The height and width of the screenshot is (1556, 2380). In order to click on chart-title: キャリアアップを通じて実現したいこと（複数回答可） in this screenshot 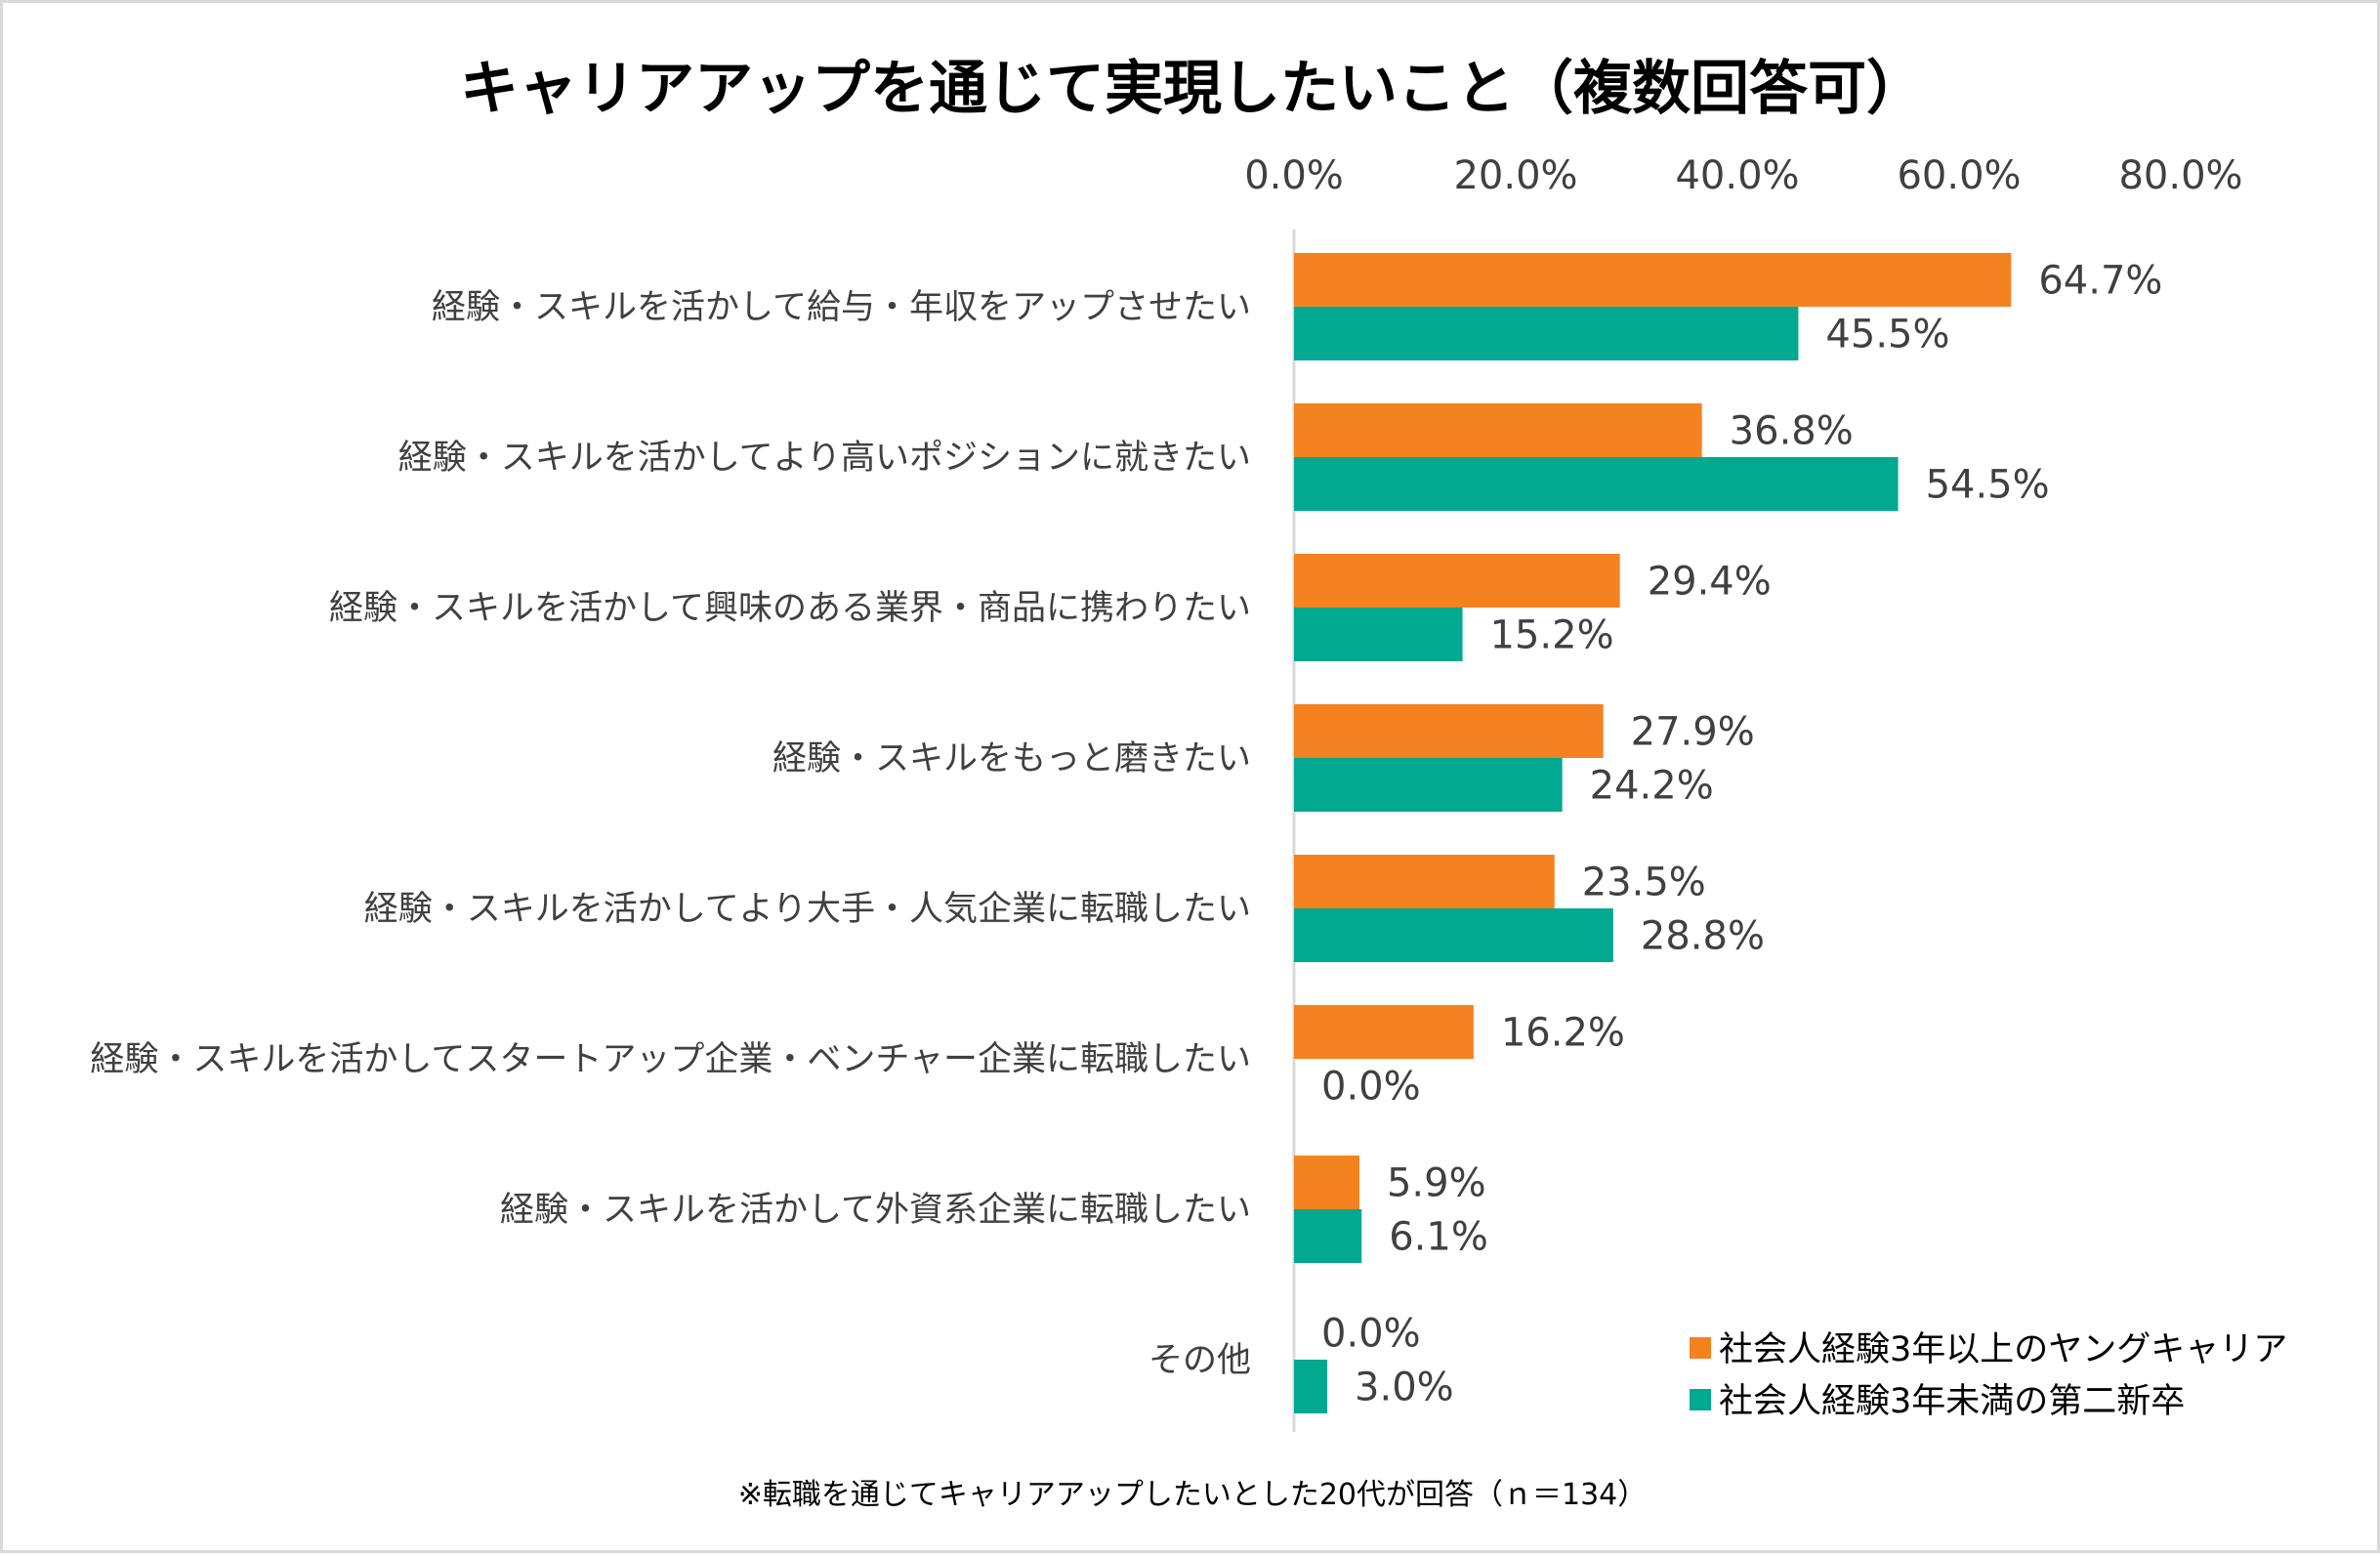, I will do `click(1192, 89)`.